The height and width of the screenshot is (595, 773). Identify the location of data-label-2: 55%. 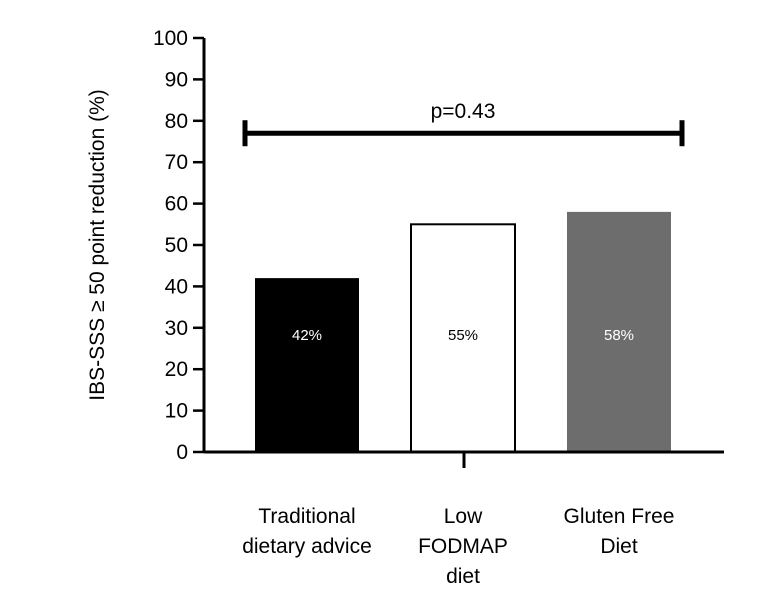
(463, 335).